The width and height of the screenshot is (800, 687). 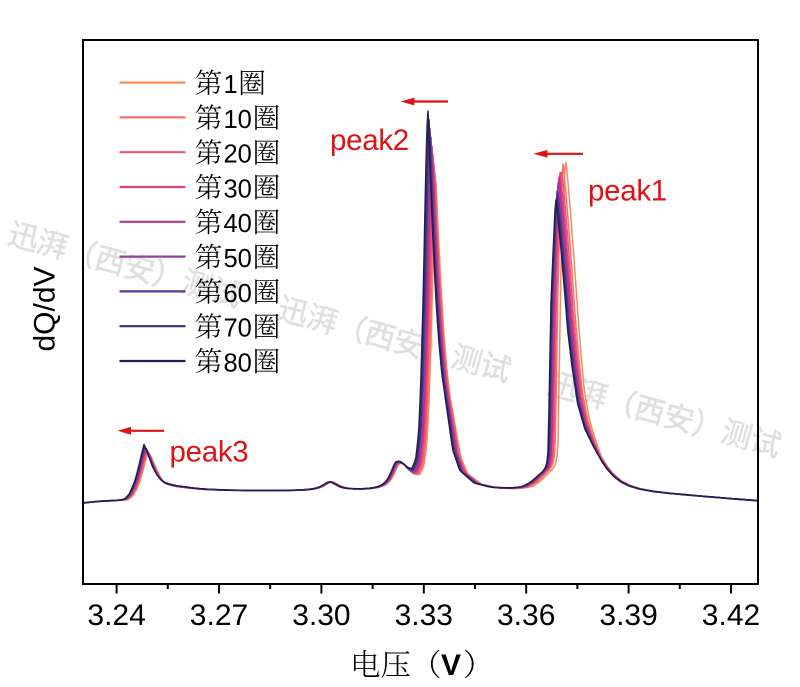 What do you see at coordinates (238, 155) in the screenshot?
I see `svg-text: 20` at bounding box center [238, 155].